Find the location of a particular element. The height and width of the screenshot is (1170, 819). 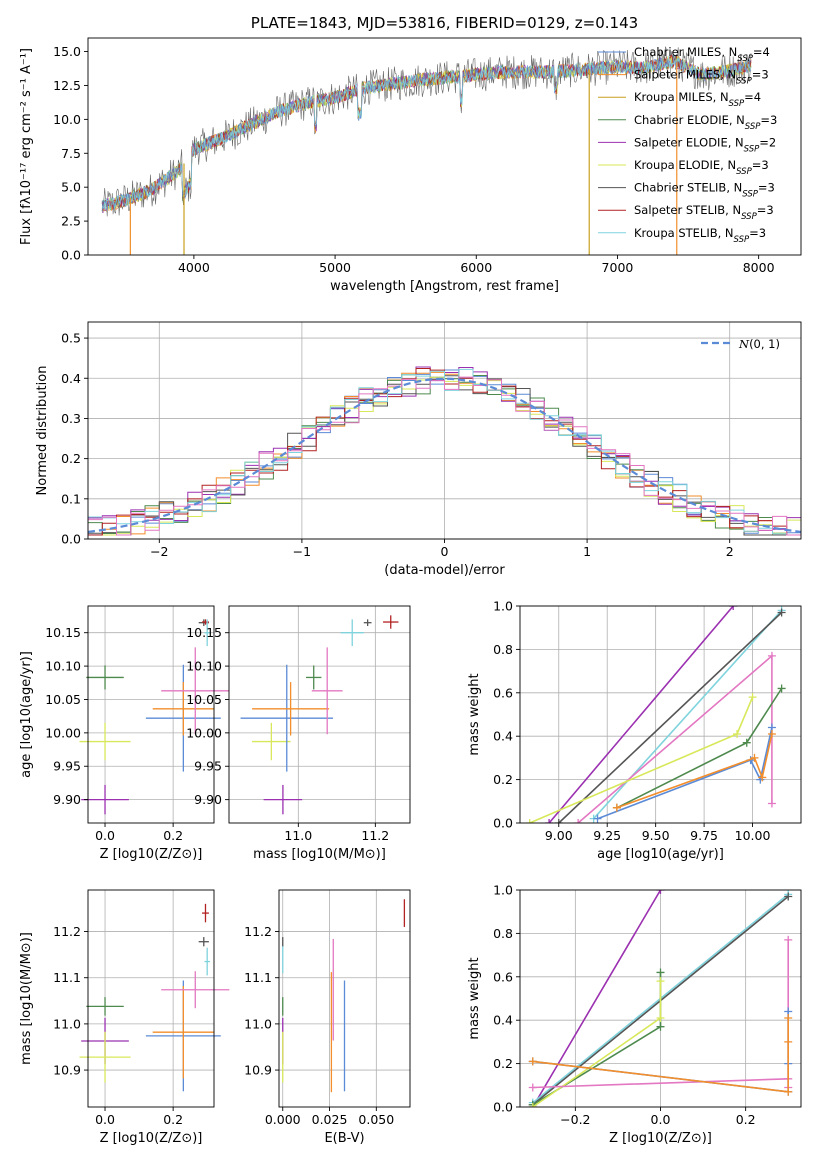

y-tick-label: 10.15 is located at coordinates (63, 632).